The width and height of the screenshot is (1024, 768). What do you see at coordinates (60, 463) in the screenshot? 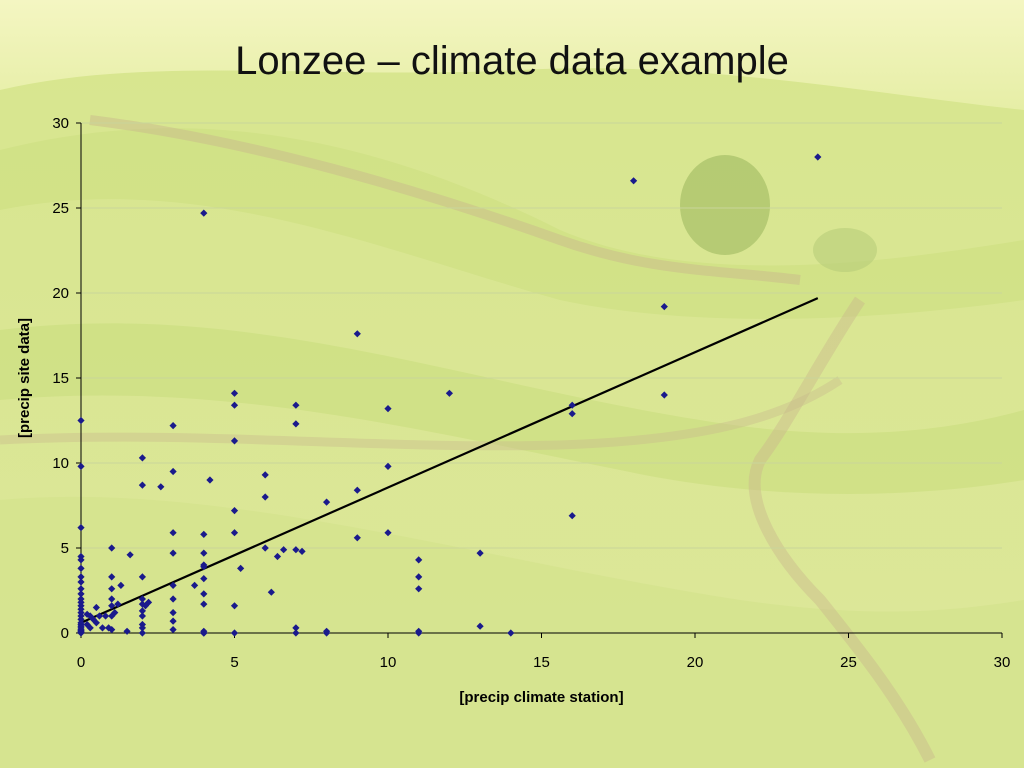
I see `y-tick-label: 10` at bounding box center [60, 463].